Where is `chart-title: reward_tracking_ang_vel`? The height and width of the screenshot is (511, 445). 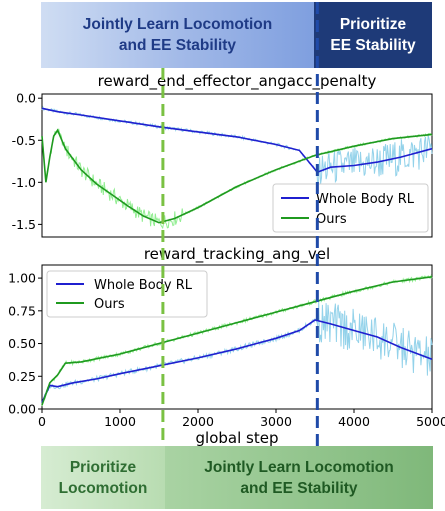
chart-title: reward_tracking_ang_vel is located at coordinates (237, 254).